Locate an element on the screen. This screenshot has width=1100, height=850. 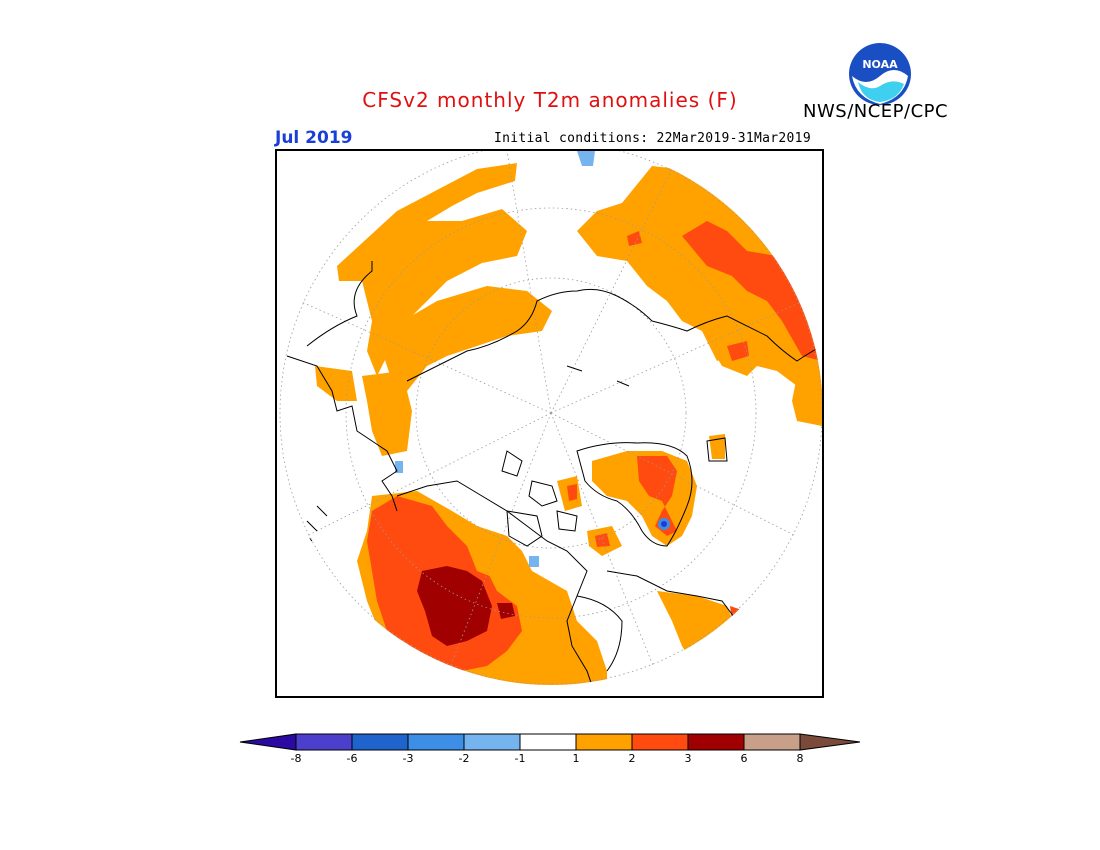
colorbar-tick-label: 6 is located at coordinates (744, 758).